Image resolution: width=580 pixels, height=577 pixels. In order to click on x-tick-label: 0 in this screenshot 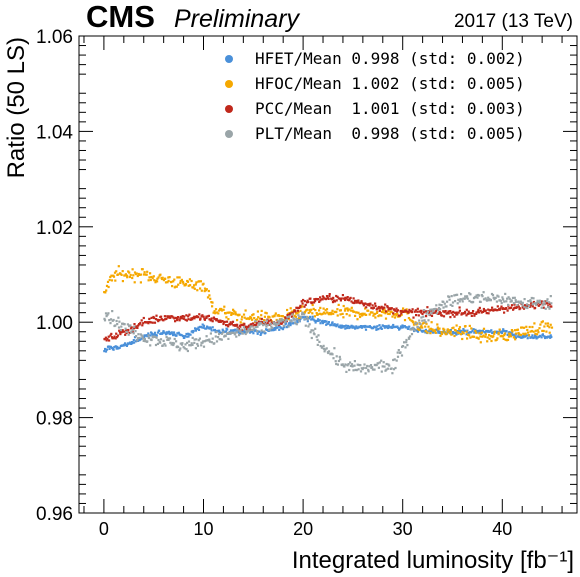, I will do `click(104, 529)`.